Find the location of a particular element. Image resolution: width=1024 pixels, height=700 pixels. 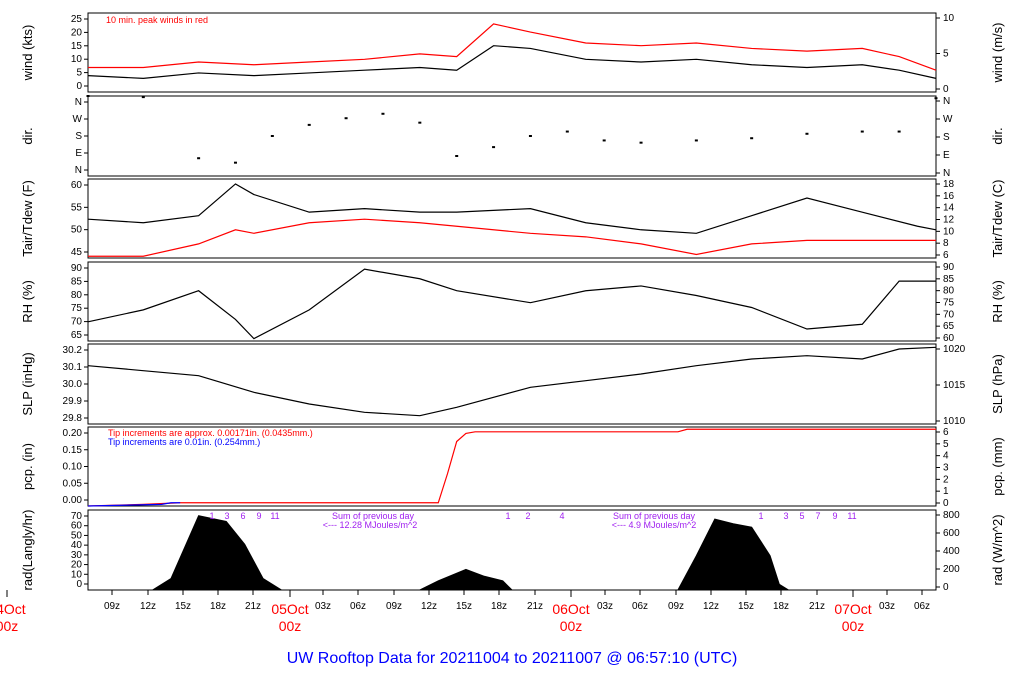

y-axis-label-left: pcp. (in) is located at coordinates (27, 466).